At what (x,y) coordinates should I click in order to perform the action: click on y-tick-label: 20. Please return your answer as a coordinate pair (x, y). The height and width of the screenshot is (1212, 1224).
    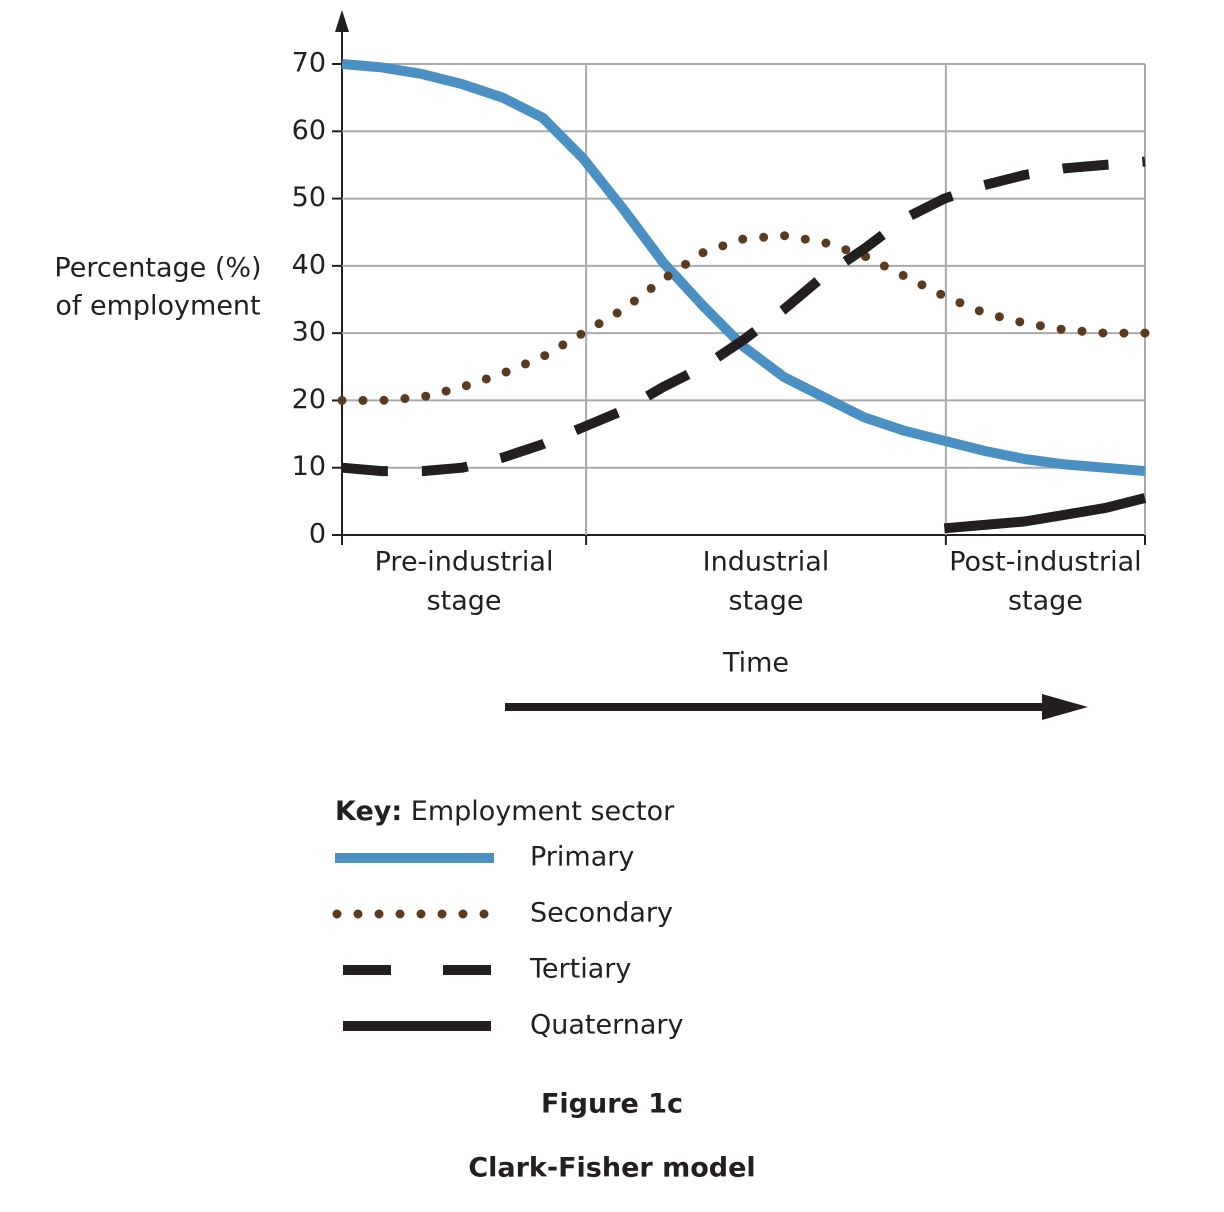
    Looking at the image, I should click on (309, 399).